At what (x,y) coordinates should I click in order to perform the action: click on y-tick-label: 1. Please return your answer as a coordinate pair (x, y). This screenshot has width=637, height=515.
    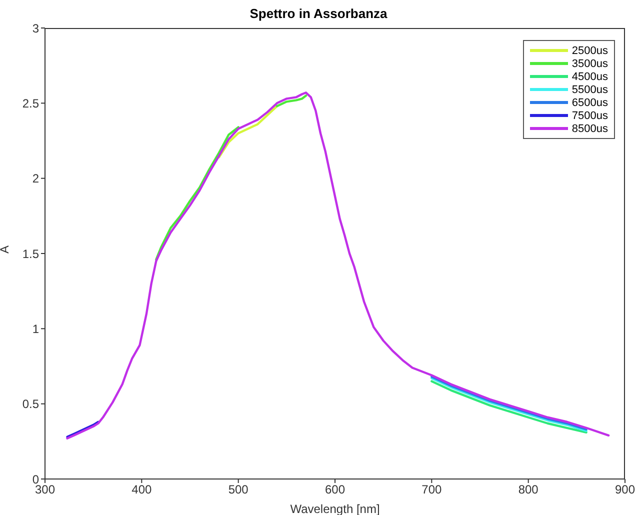
    Looking at the image, I should click on (36, 329).